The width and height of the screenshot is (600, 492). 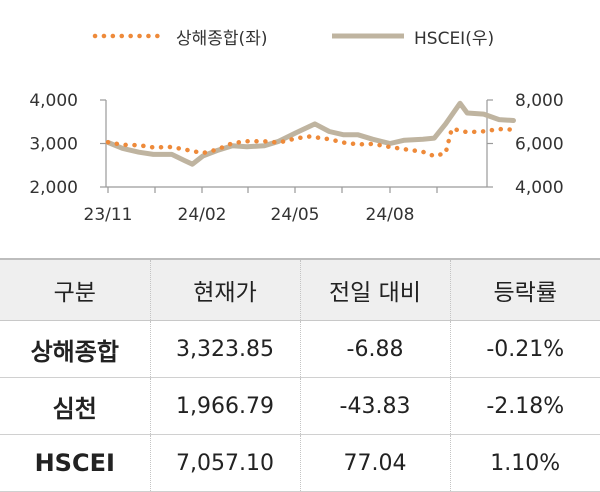 What do you see at coordinates (368, 36) in the screenshot?
I see `legend-swatch-solid` at bounding box center [368, 36].